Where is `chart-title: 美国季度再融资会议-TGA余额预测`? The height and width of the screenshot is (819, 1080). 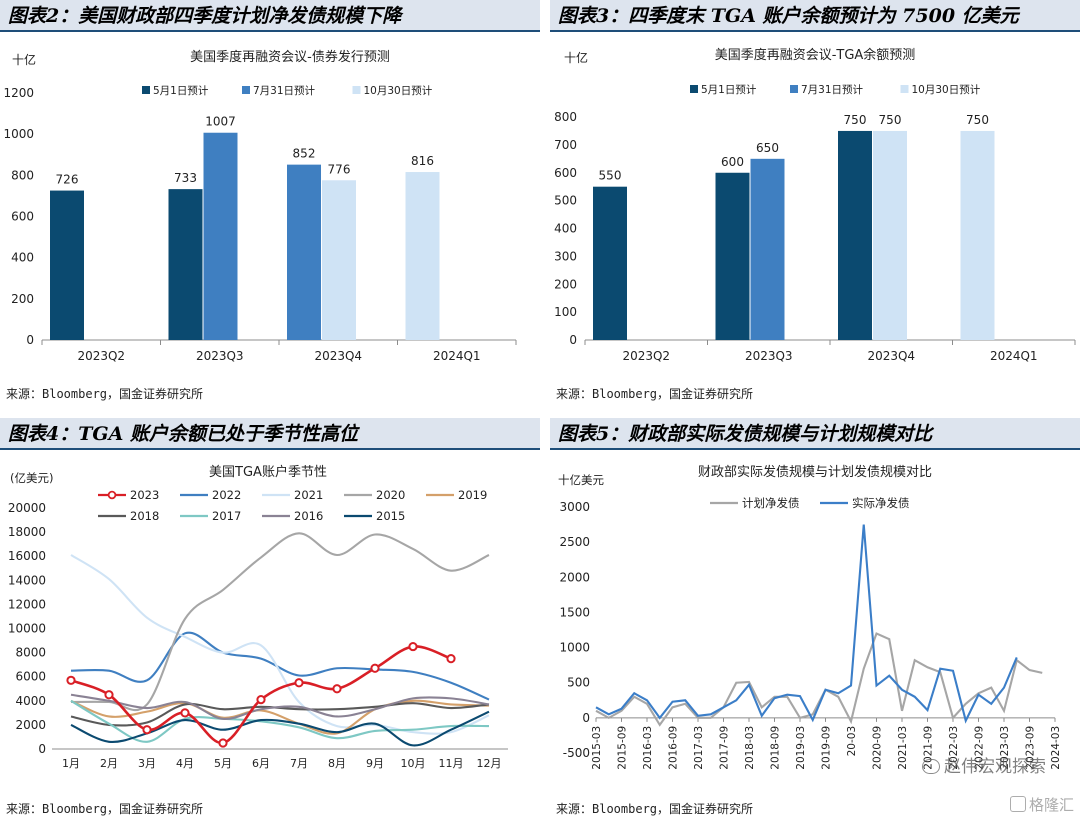 chart-title: 美国季度再融资会议-TGA余额预测 is located at coordinates (815, 55).